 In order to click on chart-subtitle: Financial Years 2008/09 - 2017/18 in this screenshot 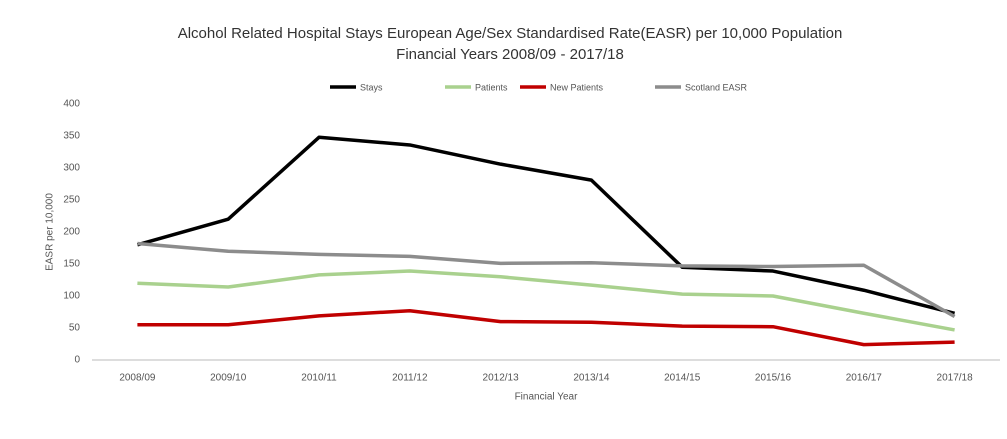, I will do `click(510, 54)`.